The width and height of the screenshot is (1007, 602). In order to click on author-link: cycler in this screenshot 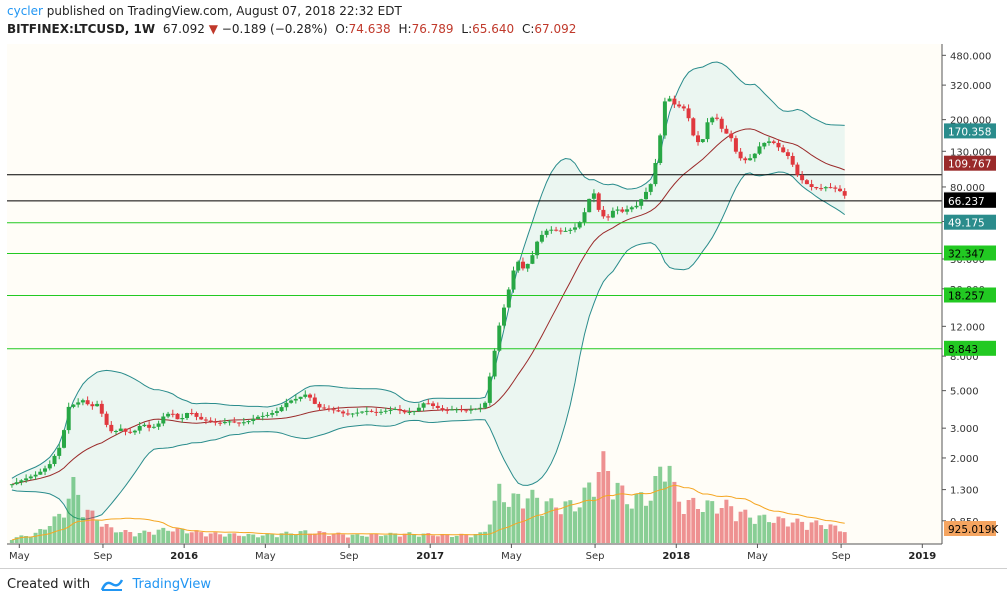, I will do `click(25, 11)`.